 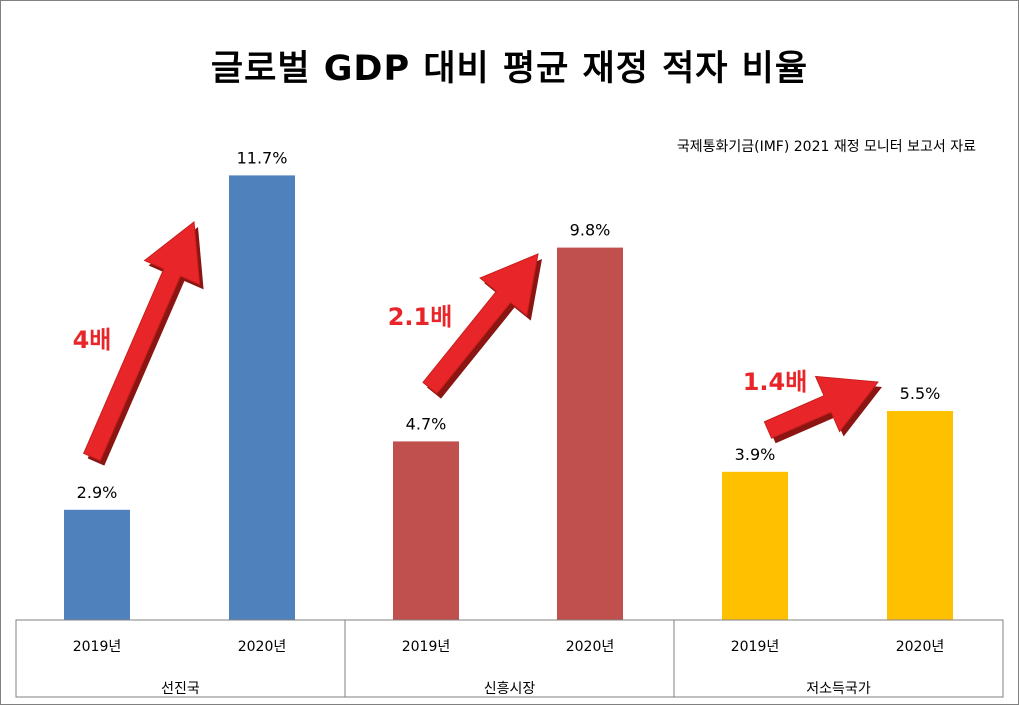 I want to click on bar-선진국-2020년, so click(x=262, y=397).